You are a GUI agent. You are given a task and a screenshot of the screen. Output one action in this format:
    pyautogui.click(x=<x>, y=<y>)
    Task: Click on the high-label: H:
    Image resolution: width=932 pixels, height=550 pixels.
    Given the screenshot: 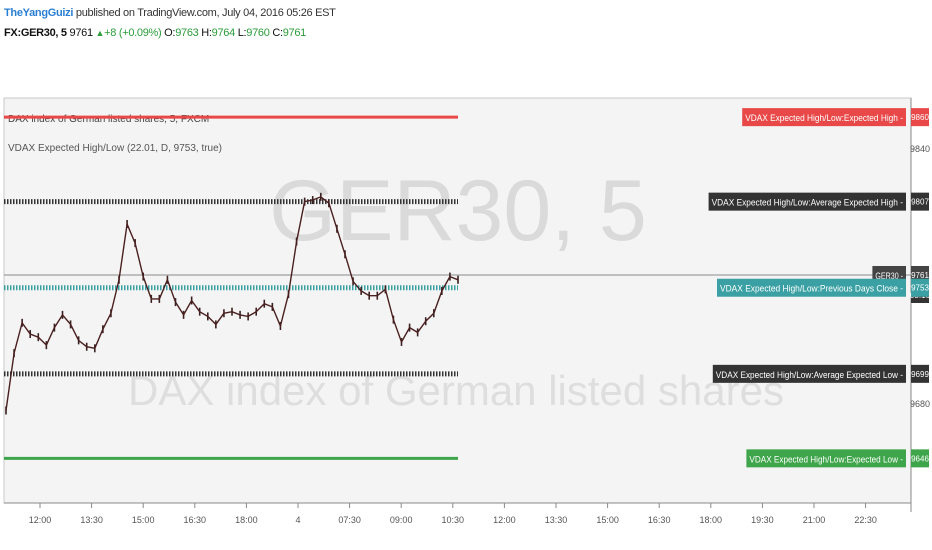 What is the action you would take?
    pyautogui.click(x=206, y=33)
    